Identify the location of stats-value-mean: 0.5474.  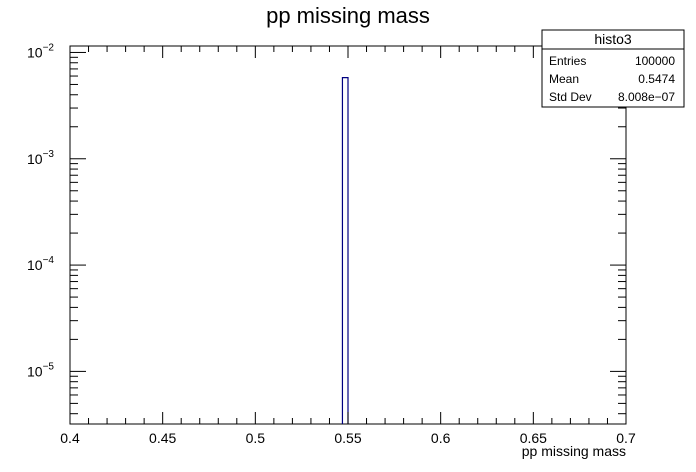
(656, 79).